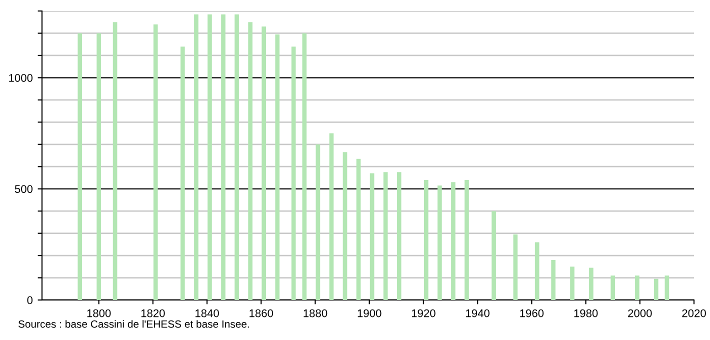 Image resolution: width=710 pixels, height=340 pixels. Describe the element at coordinates (207, 313) in the screenshot. I see `x-tick-label: 1840` at that location.